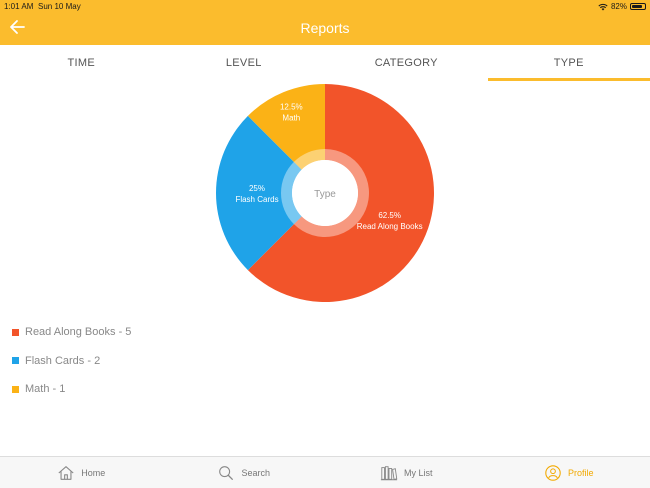  I want to click on header-bar: 1:01 AM Sun 10 May 82% Reports, so click(325, 22).